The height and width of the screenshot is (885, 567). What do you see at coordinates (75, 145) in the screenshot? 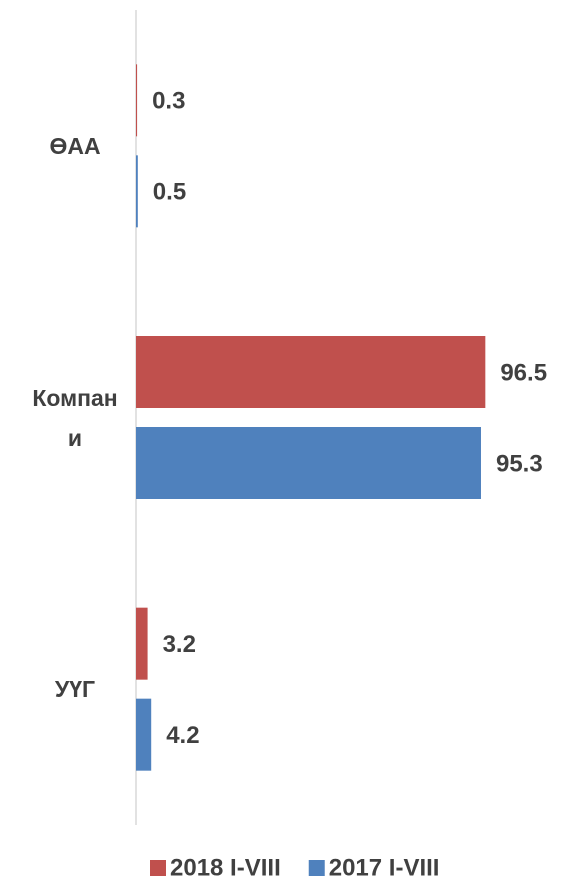
I see `category-label: ӨАА` at bounding box center [75, 145].